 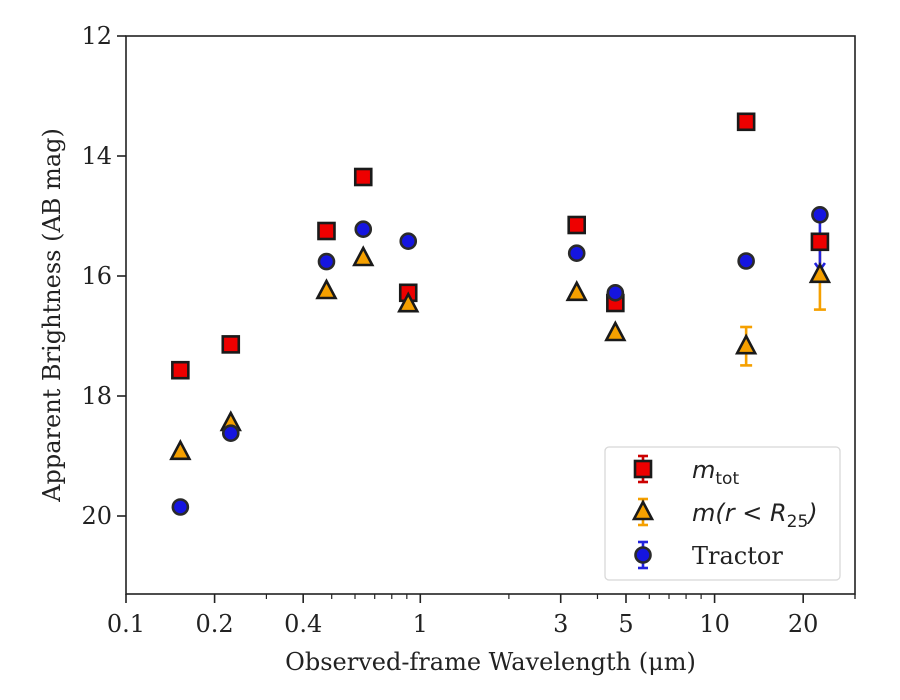 I want to click on legend-label-suffix: ), so click(x=811, y=513).